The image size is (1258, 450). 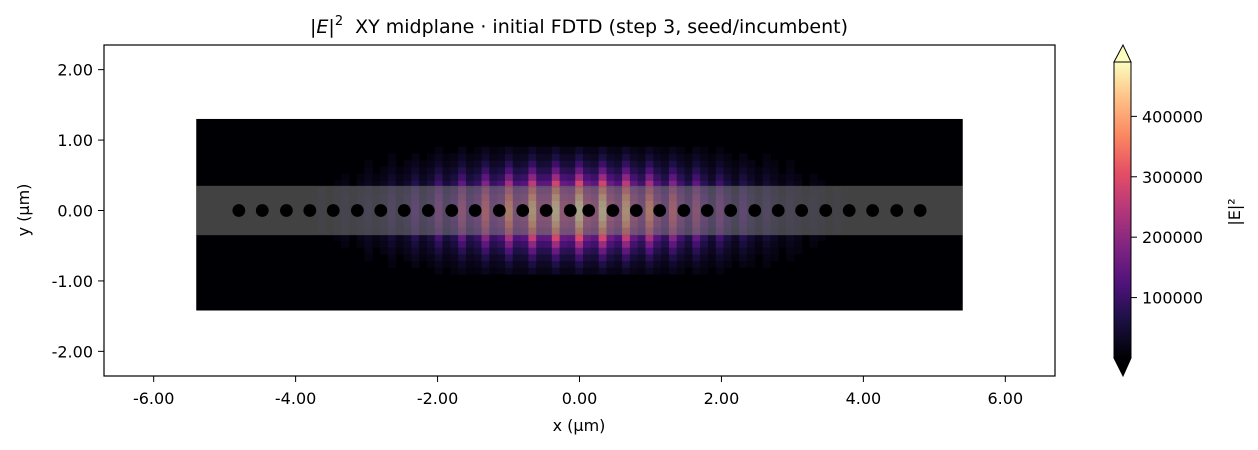 I want to click on colorbar-tick-label: 300000, so click(x=1172, y=177).